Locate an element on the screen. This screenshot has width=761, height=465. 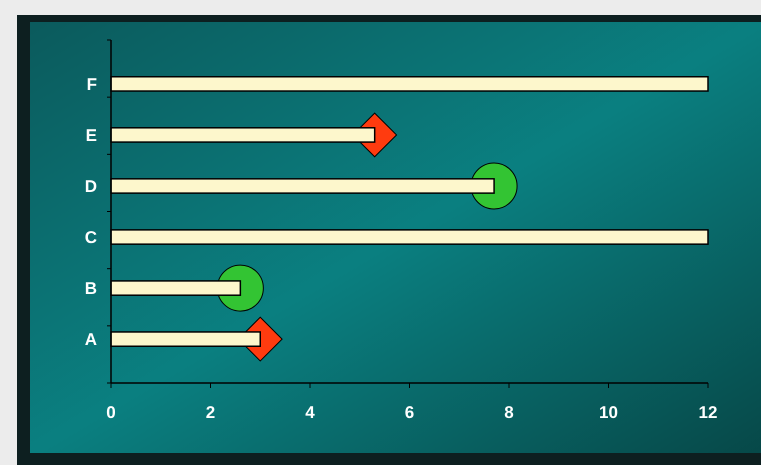
y-tick-label: A is located at coordinates (90, 340).